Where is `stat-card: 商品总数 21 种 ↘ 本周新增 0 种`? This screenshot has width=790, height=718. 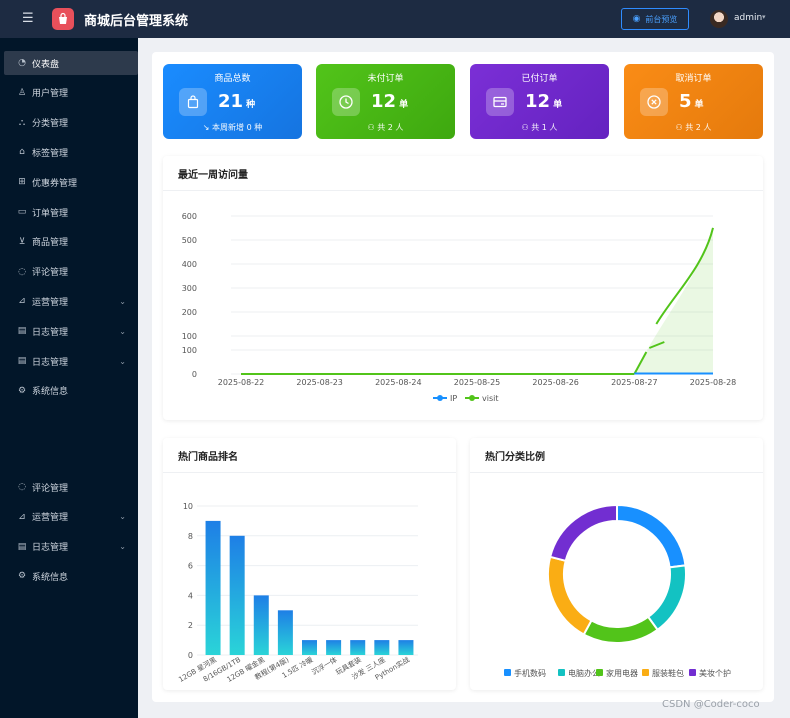 stat-card: 商品总数 21 种 ↘ 本周新增 0 种 is located at coordinates (232, 101).